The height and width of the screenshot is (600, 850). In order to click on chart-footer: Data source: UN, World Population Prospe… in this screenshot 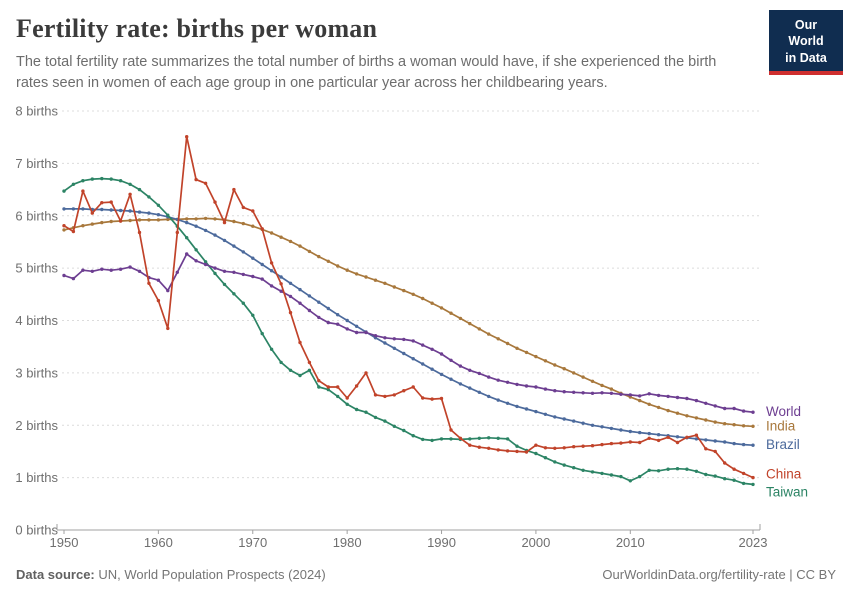, I will do `click(426, 574)`.